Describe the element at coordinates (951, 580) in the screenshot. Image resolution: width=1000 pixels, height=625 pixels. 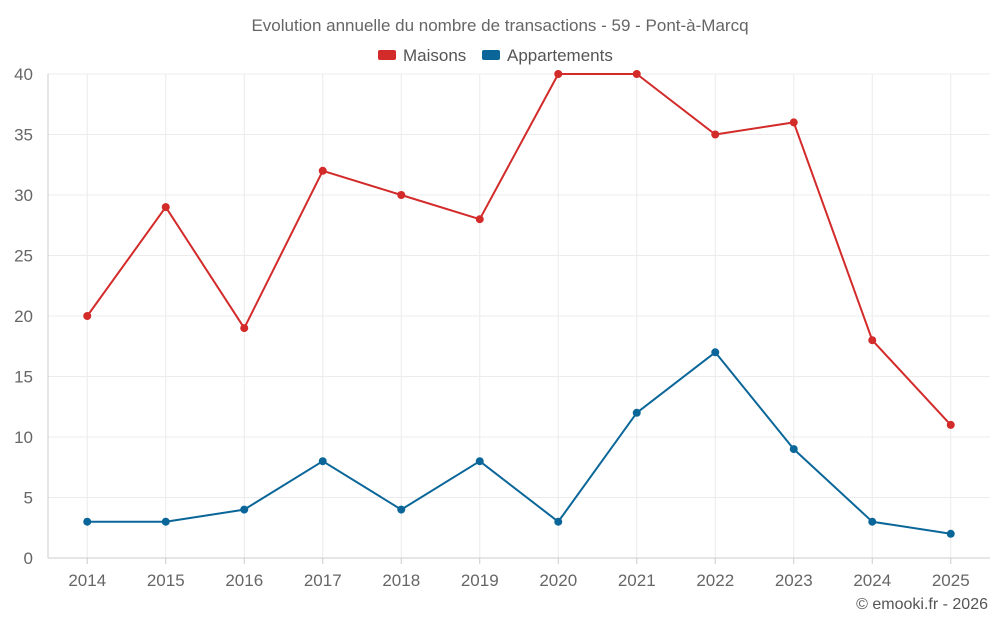
I see `x-tick-label: 2025` at that location.